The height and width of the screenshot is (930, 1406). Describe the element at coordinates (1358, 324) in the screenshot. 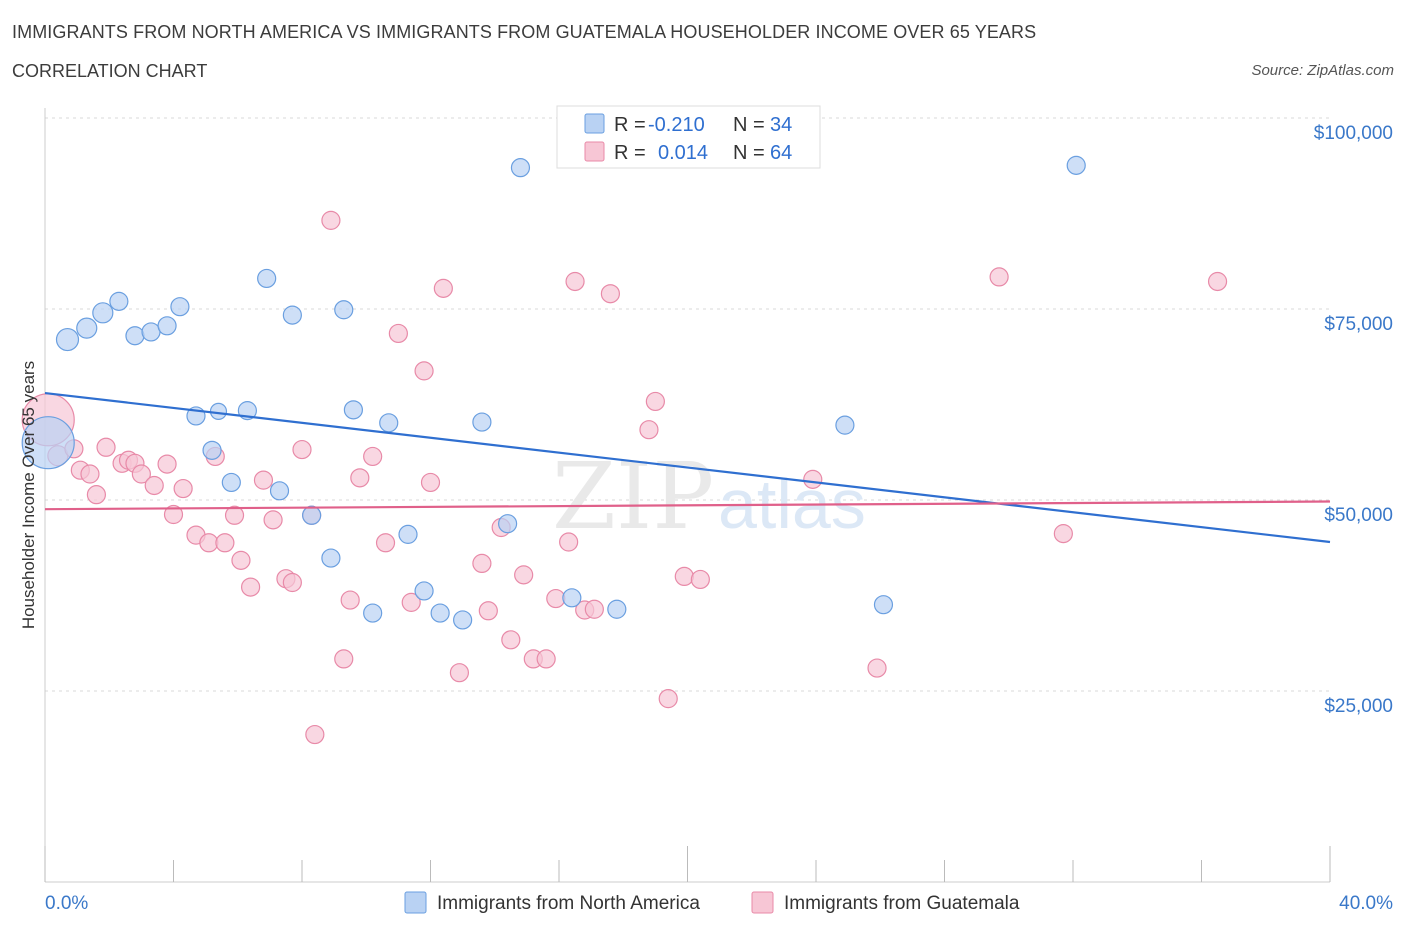

I see `y-tick-label-1: $75,000` at that location.